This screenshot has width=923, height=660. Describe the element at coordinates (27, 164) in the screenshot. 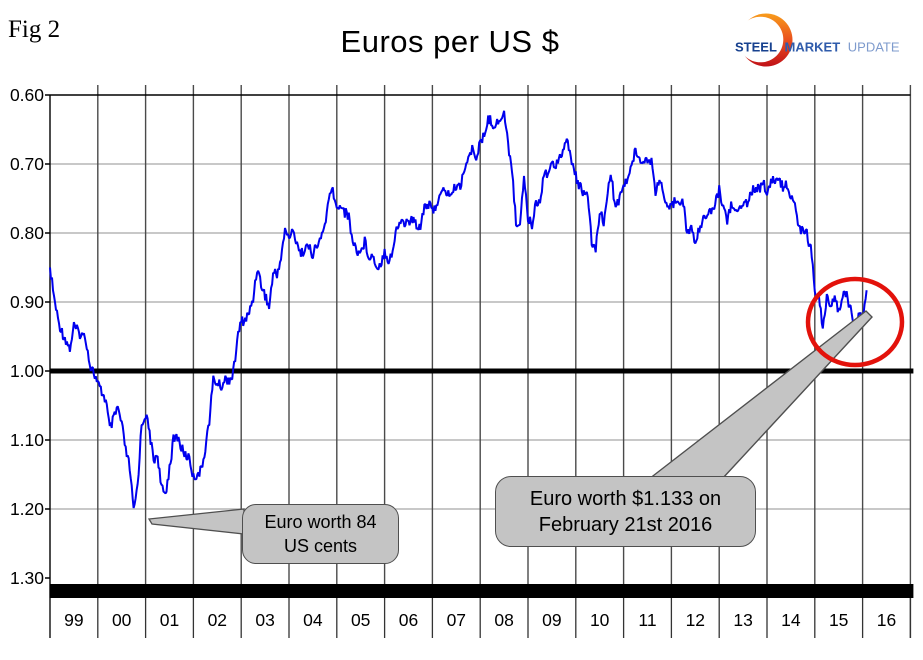

I see `y-axis-label: 0.70` at that location.